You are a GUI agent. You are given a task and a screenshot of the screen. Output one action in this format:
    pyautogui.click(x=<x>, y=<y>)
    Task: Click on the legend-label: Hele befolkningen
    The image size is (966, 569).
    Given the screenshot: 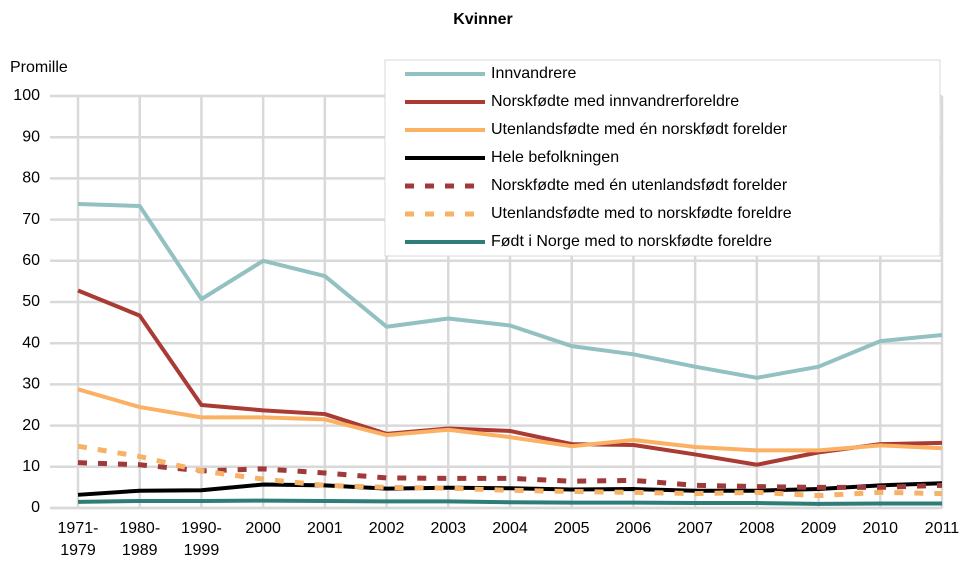 What is the action you would take?
    pyautogui.click(x=555, y=157)
    